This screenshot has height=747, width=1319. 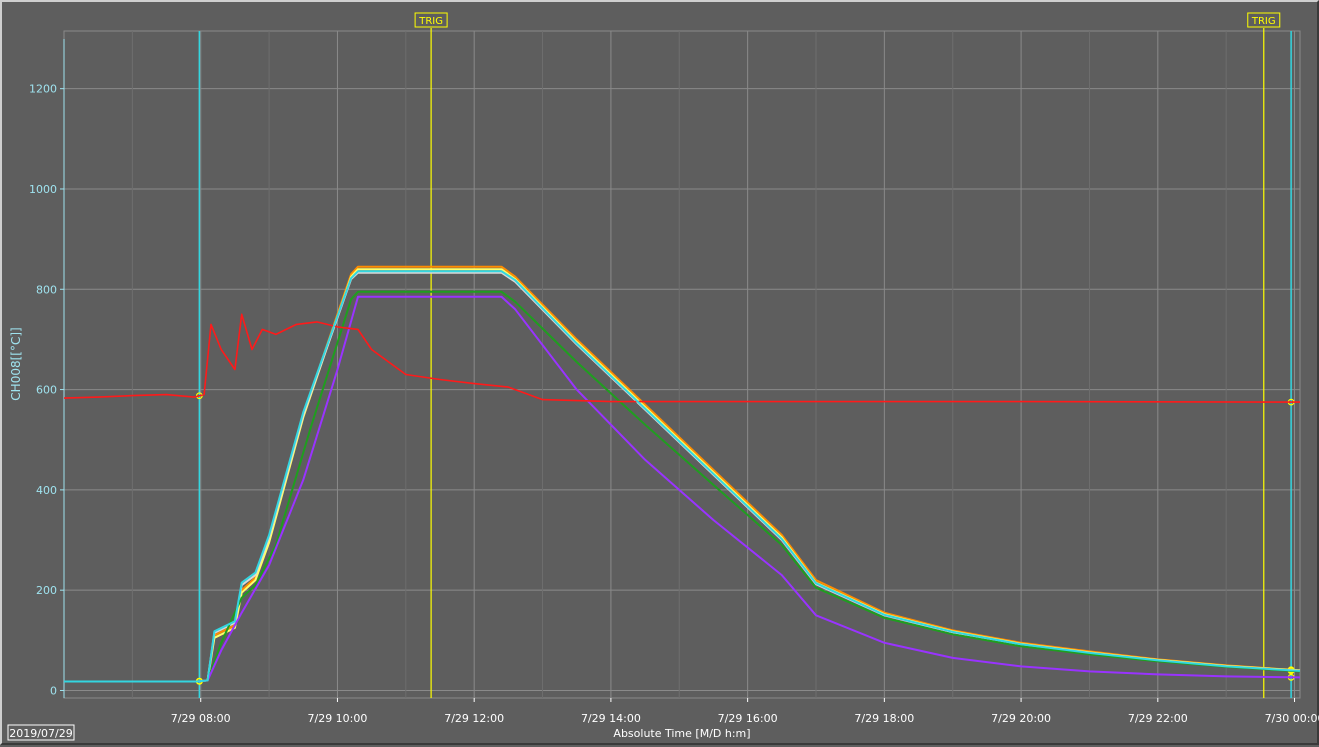 I want to click on date-stamp-box, so click(x=41, y=732).